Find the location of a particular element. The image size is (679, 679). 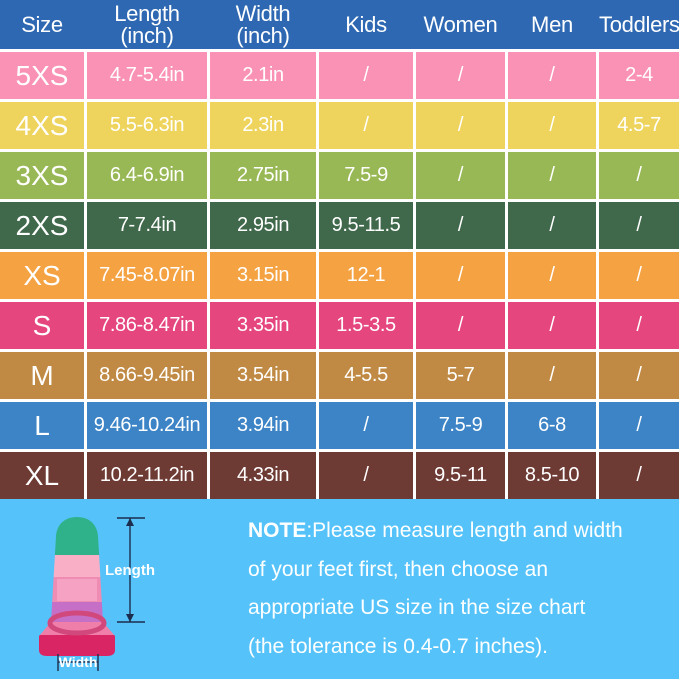

cell-length: 9.46-10.24in is located at coordinates (147, 425).